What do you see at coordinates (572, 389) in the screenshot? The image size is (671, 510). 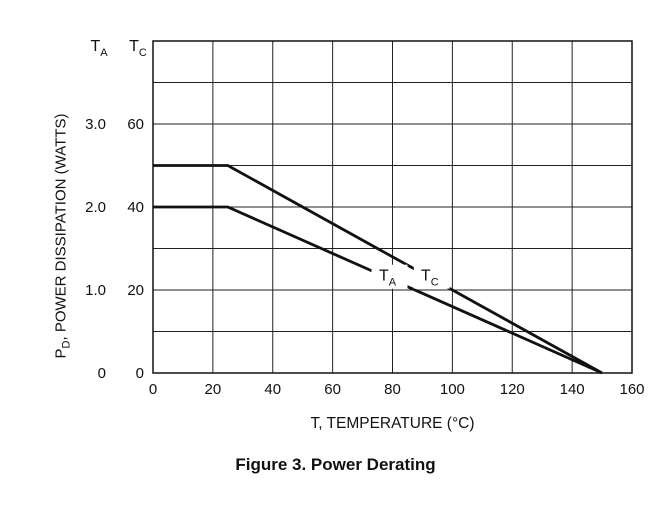 I see `x-tick-label: 140` at bounding box center [572, 389].